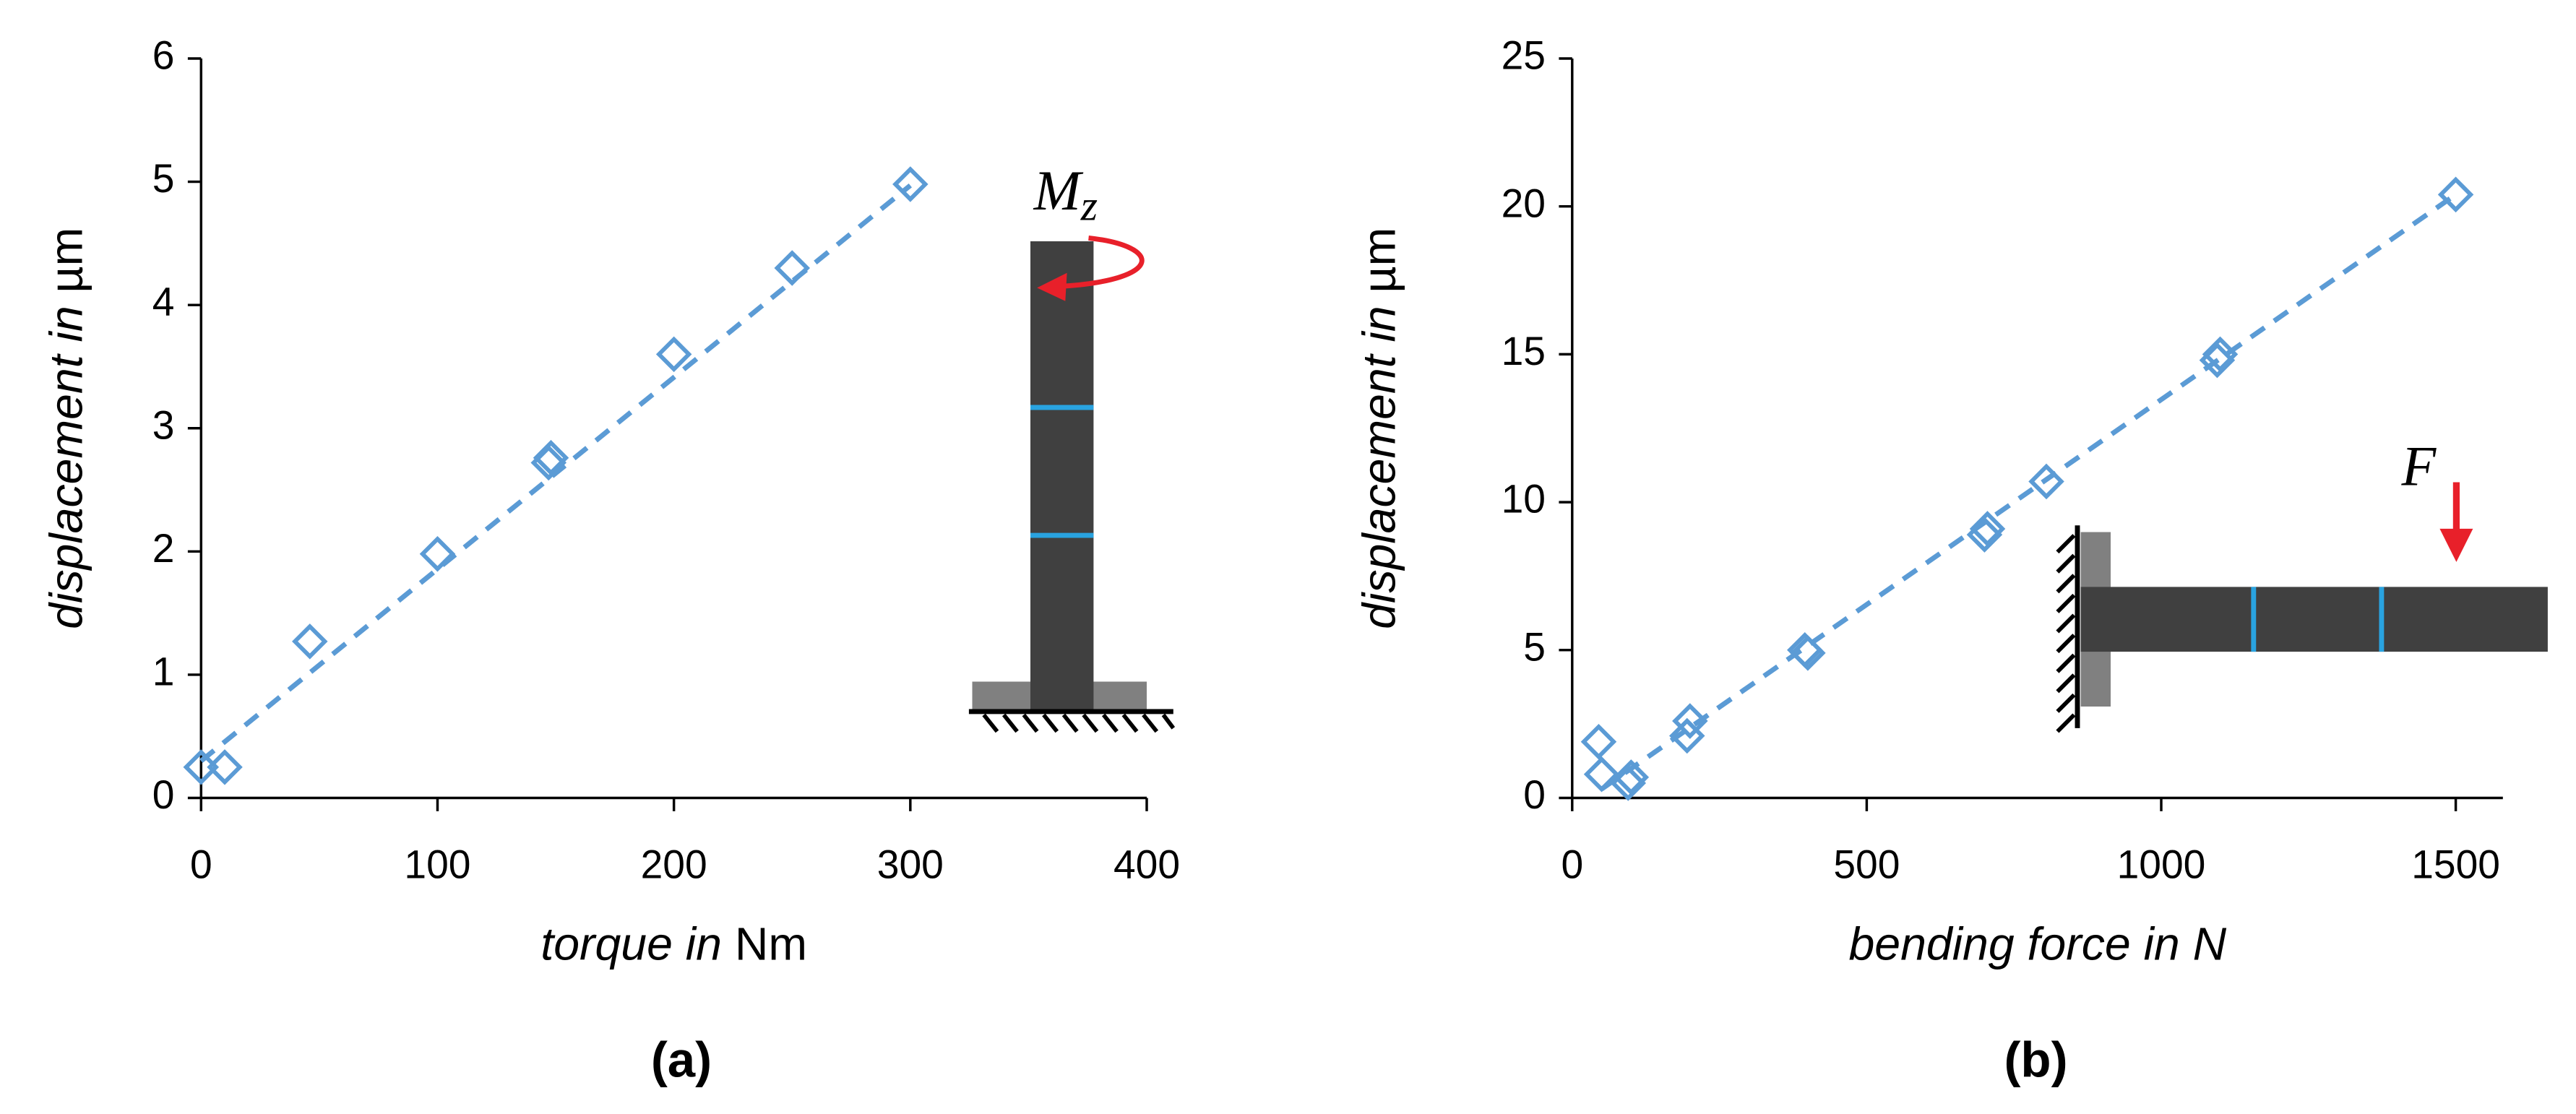  Describe the element at coordinates (631, 944) in the screenshot. I see `x-label-italic: torque in` at that location.